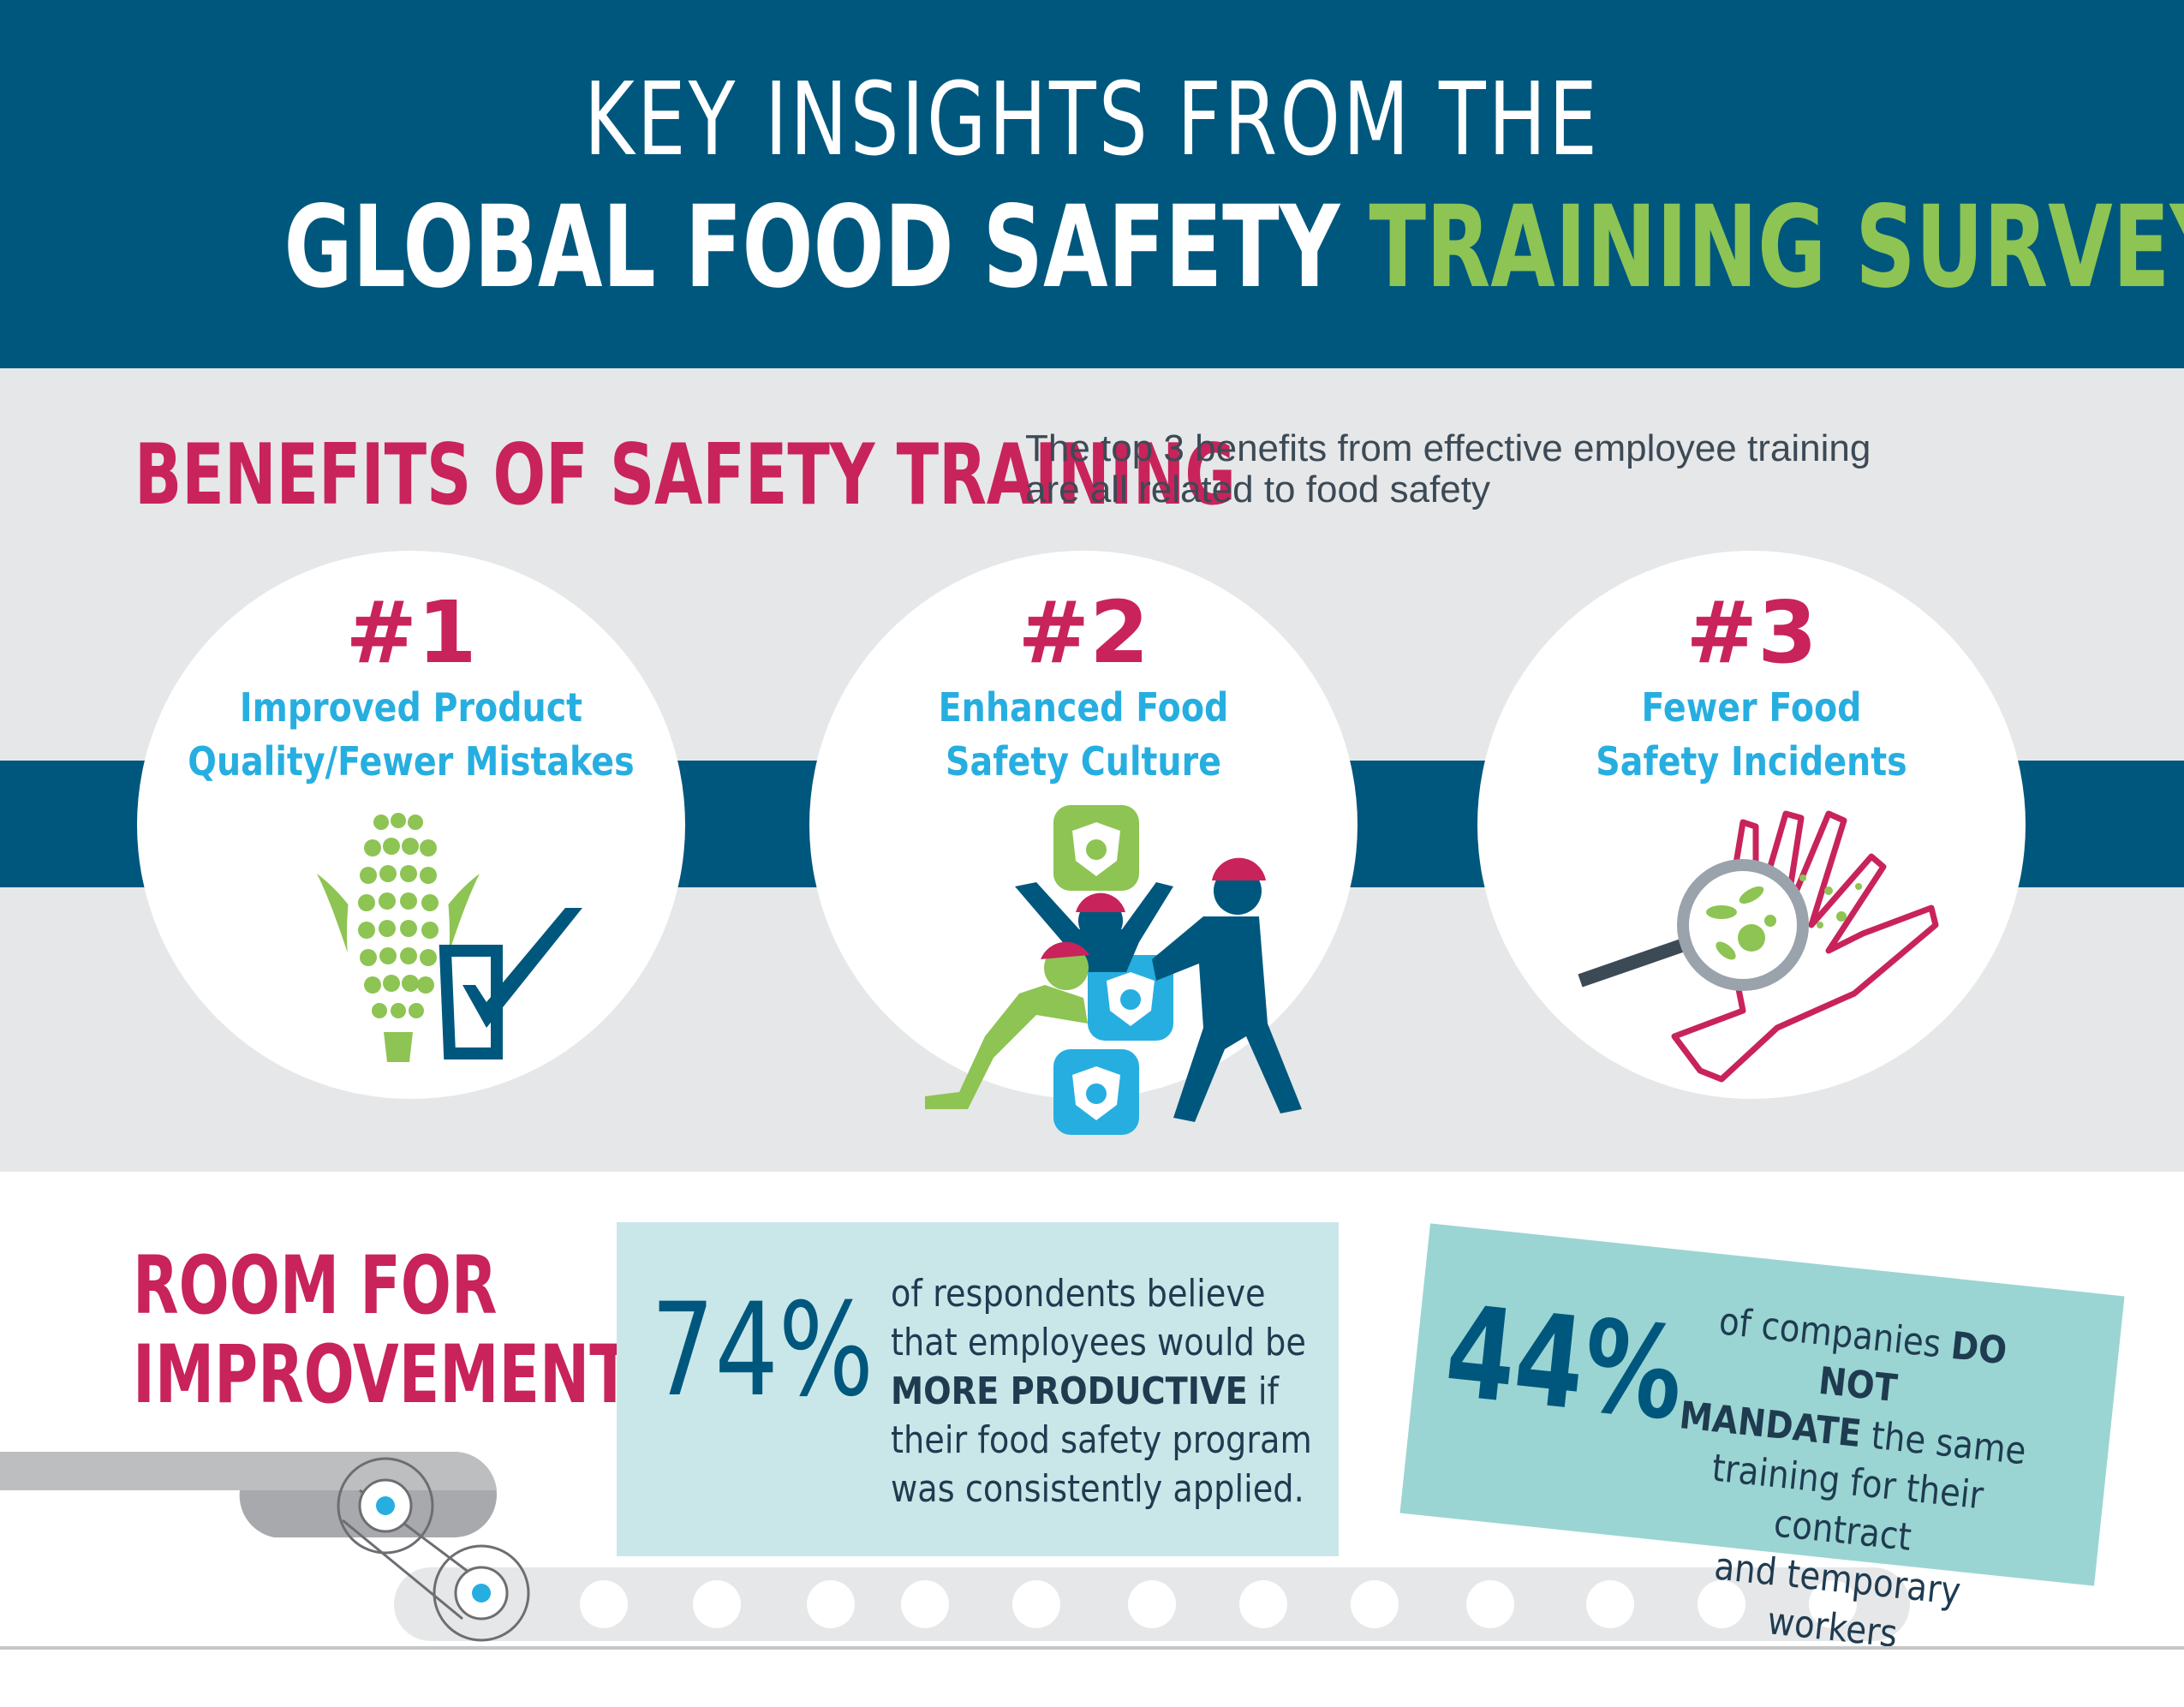  What do you see at coordinates (1758, 946) in the screenshot?
I see `magnifier-bacteria-hand-icon` at bounding box center [1758, 946].